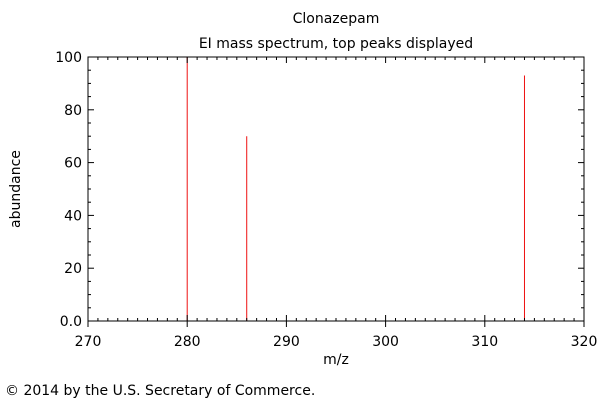  Describe the element at coordinates (88, 342) in the screenshot. I see `x-tick-label: 270` at that location.